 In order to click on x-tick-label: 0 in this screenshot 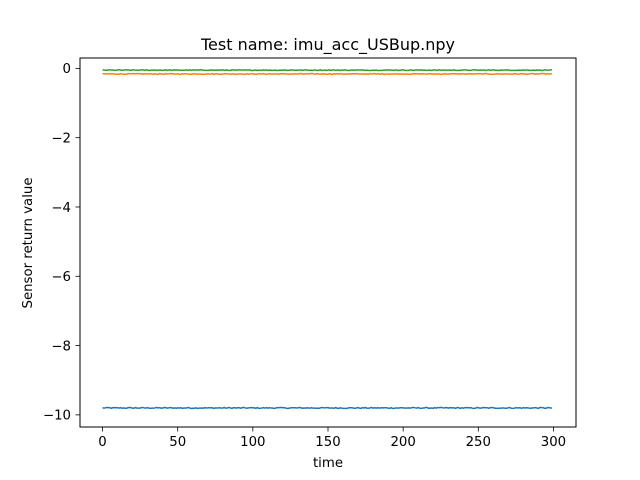, I will do `click(102, 442)`.